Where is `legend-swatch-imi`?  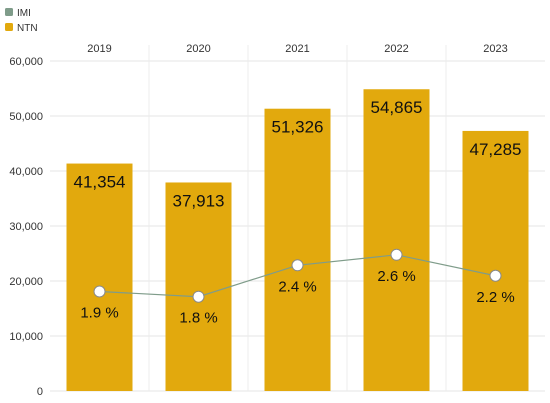
legend-swatch-imi is located at coordinates (9, 12).